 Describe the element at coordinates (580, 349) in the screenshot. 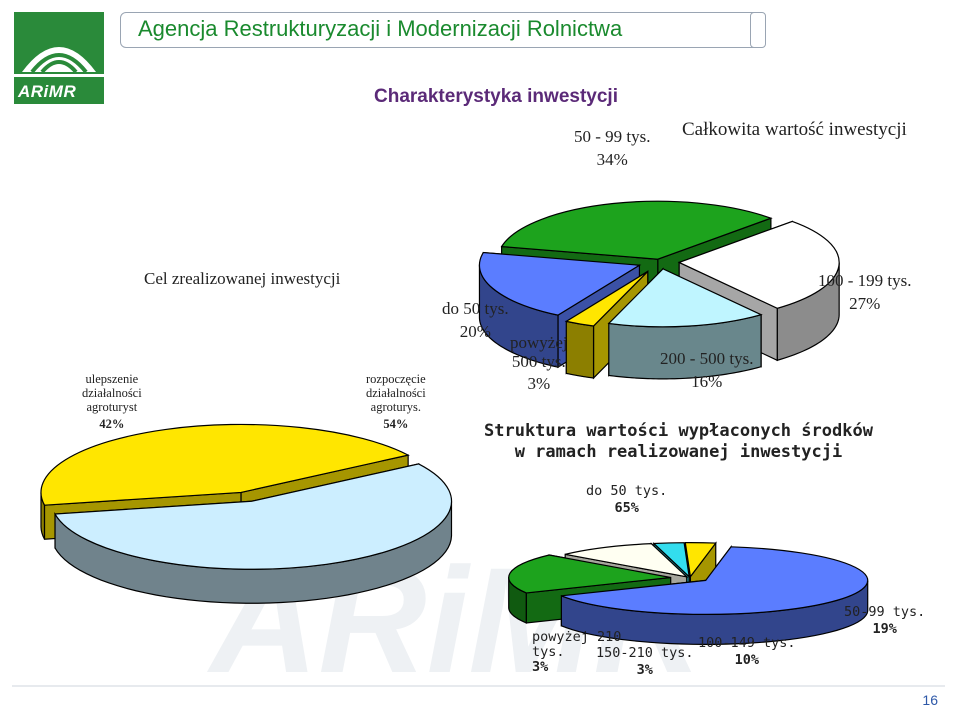

I see `chart2-slice-3-side` at that location.